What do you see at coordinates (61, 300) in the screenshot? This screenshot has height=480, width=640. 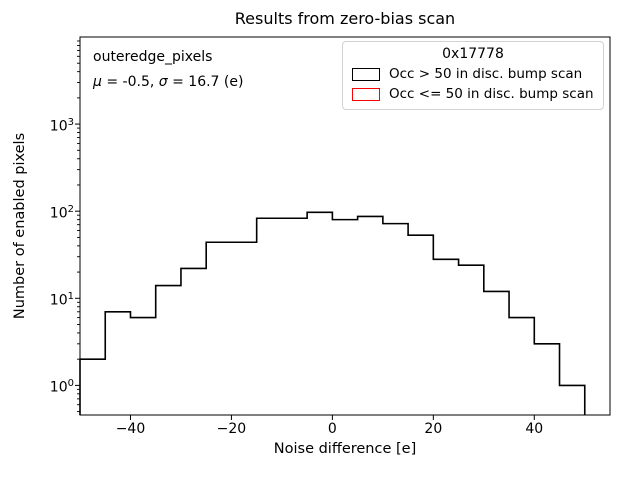 I see `y-tick-label: 10¹` at bounding box center [61, 300].